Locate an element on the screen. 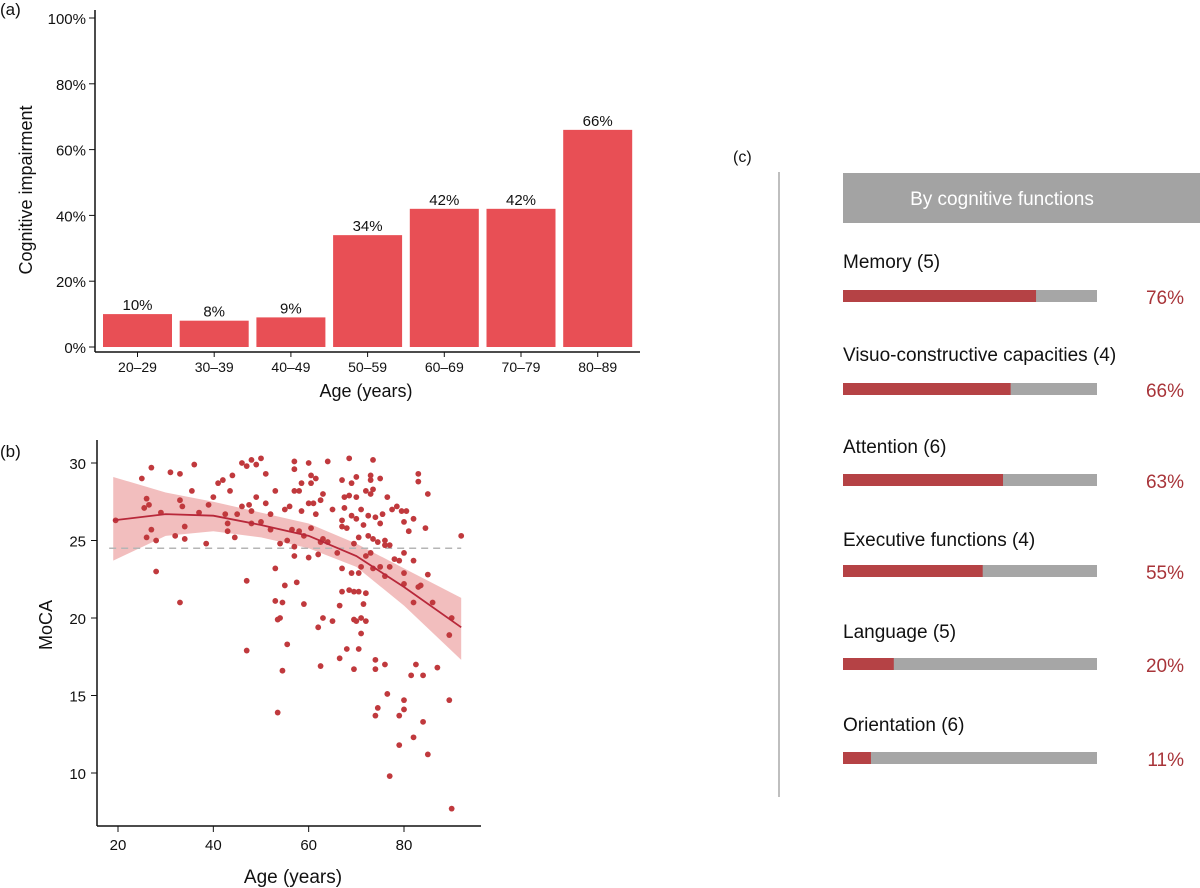  y-axis-label: MoCA is located at coordinates (46, 625).